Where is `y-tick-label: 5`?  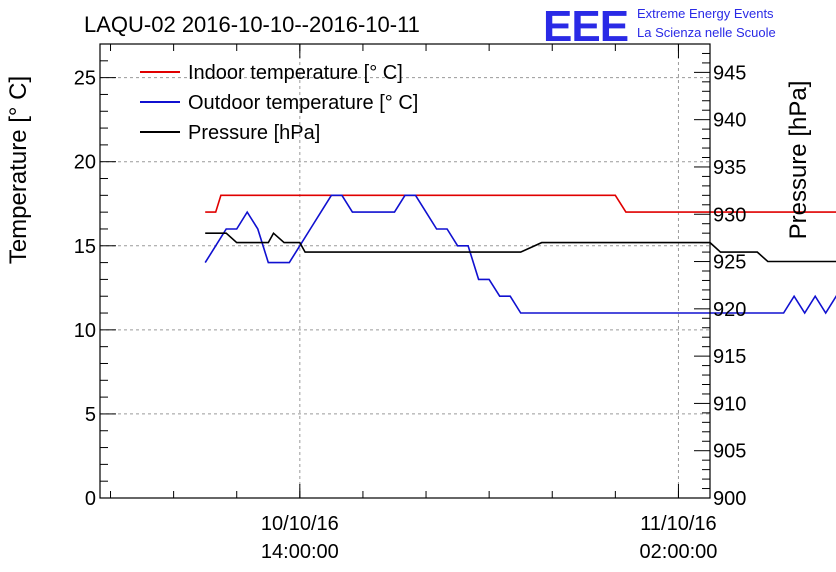 y-tick-label: 5 is located at coordinates (90, 415).